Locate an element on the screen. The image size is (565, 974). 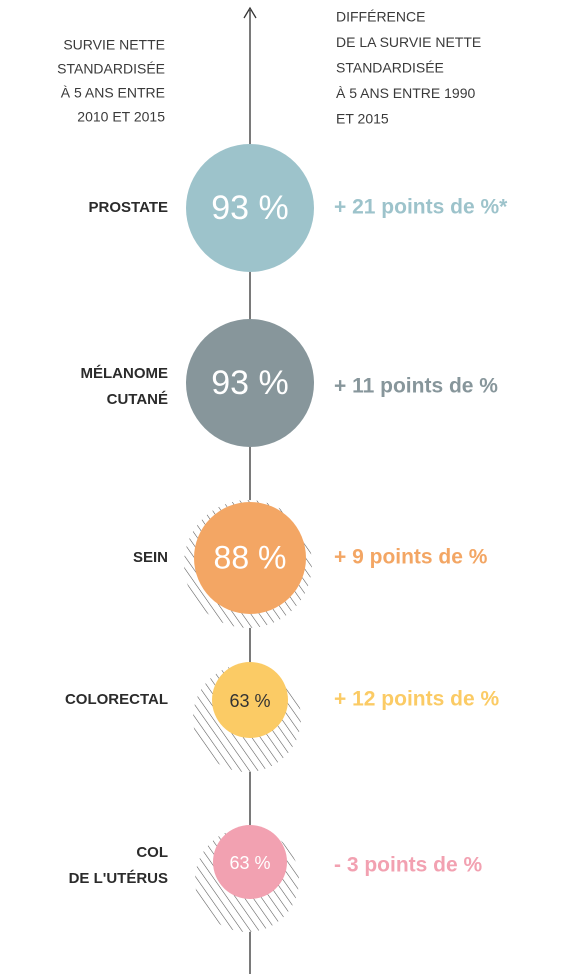
survival-value: 88 % is located at coordinates (250, 557).